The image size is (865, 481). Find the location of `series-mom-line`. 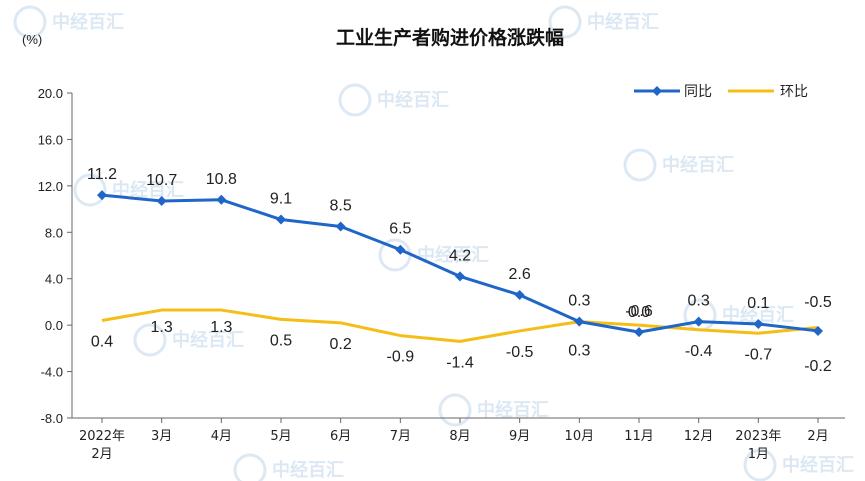

series-mom-line is located at coordinates (460, 325).